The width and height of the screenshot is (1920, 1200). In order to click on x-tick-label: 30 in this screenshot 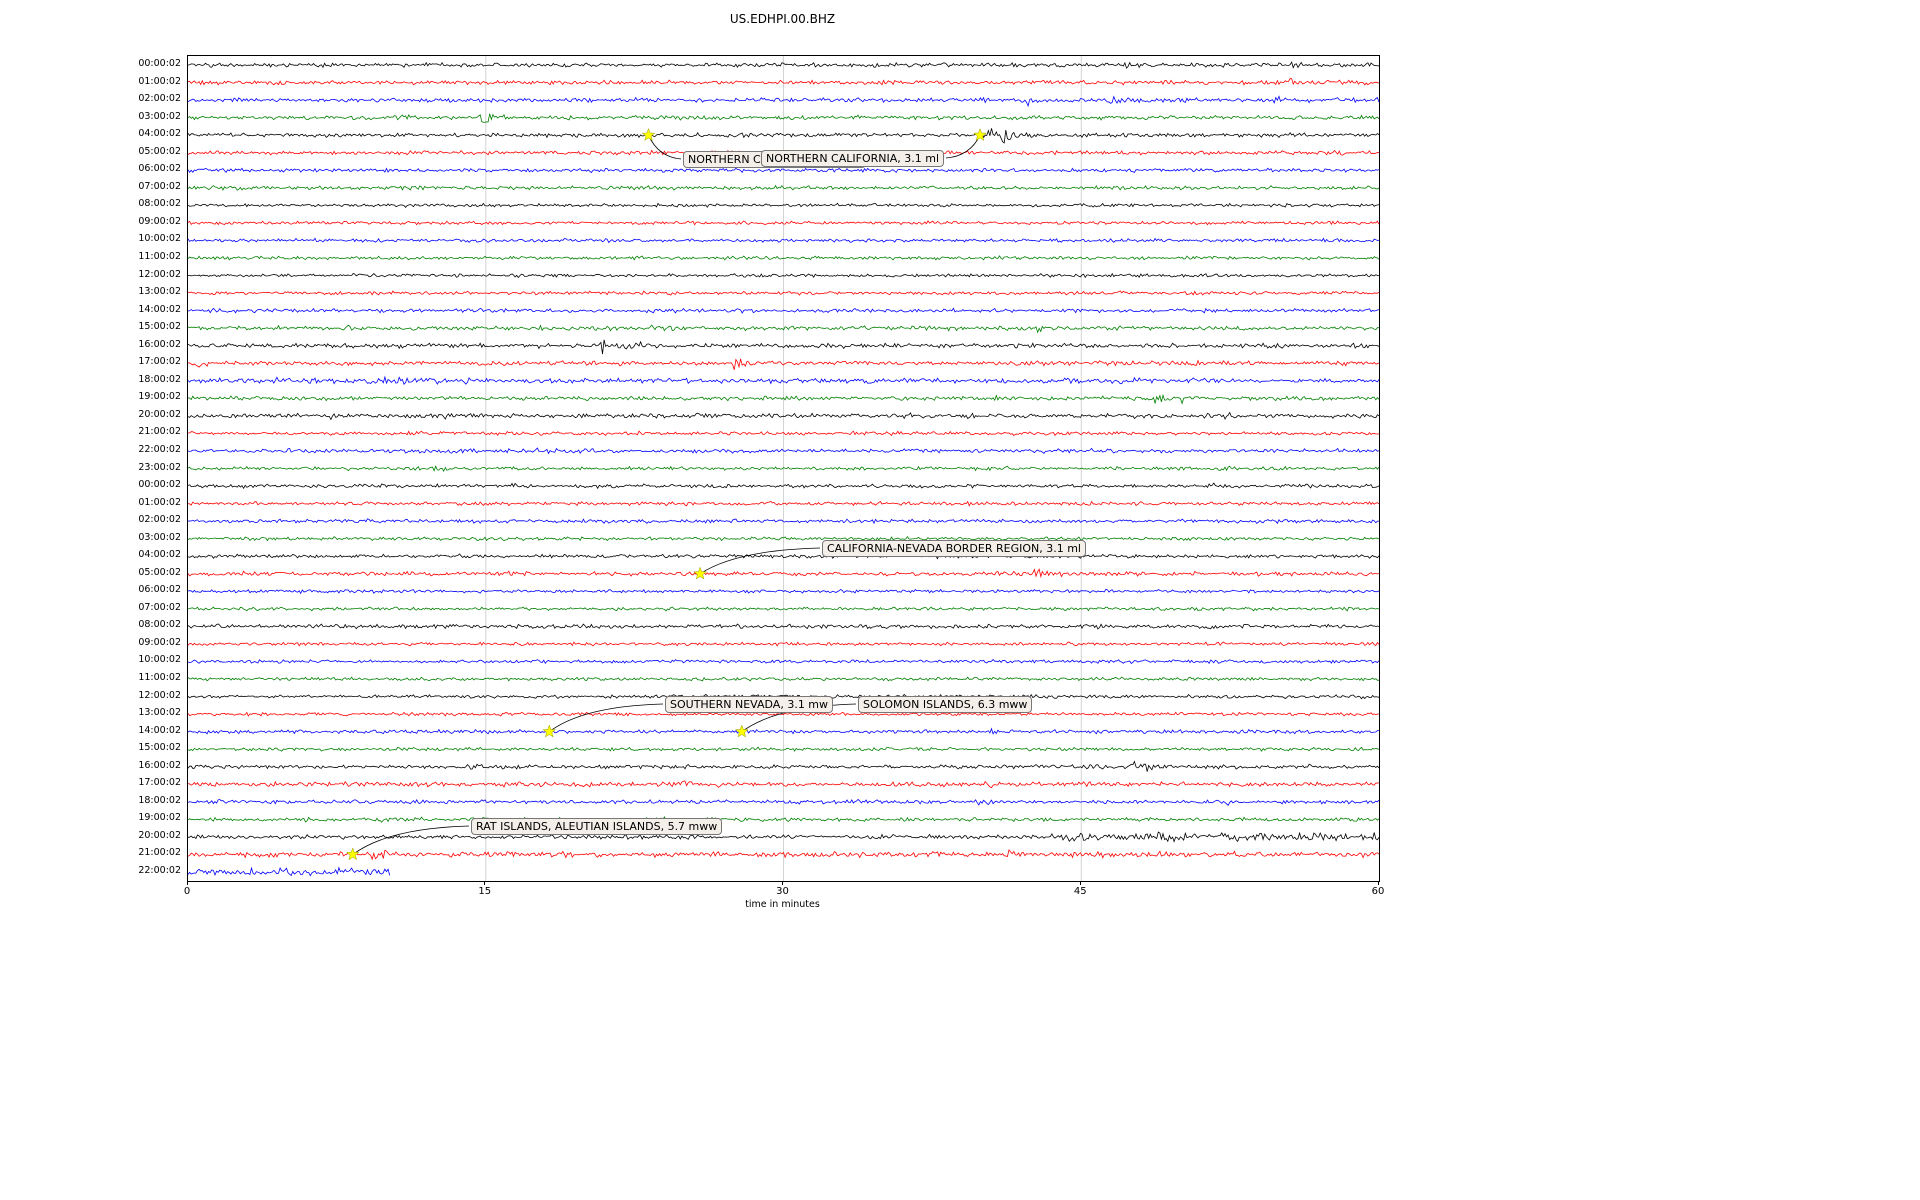, I will do `click(782, 891)`.